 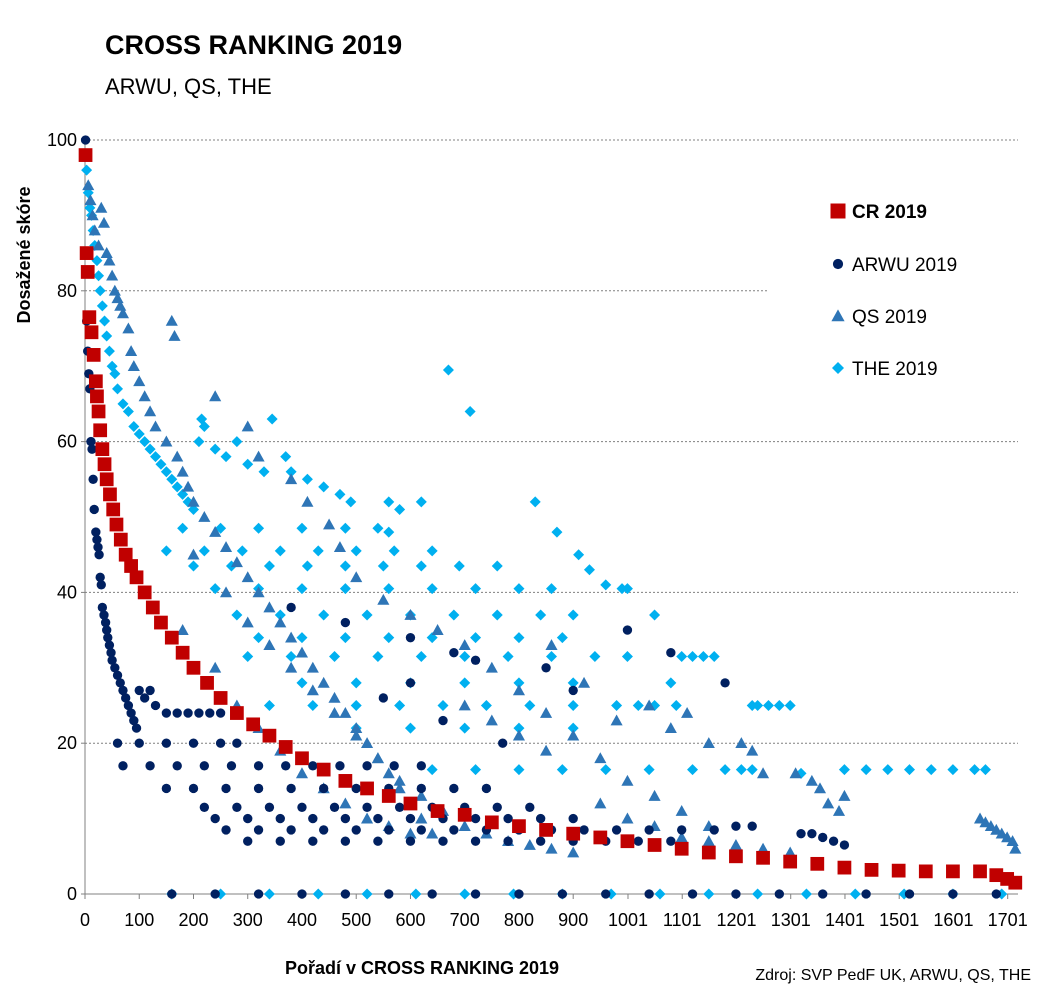 I want to click on x-tick-label: 1401, so click(x=845, y=920).